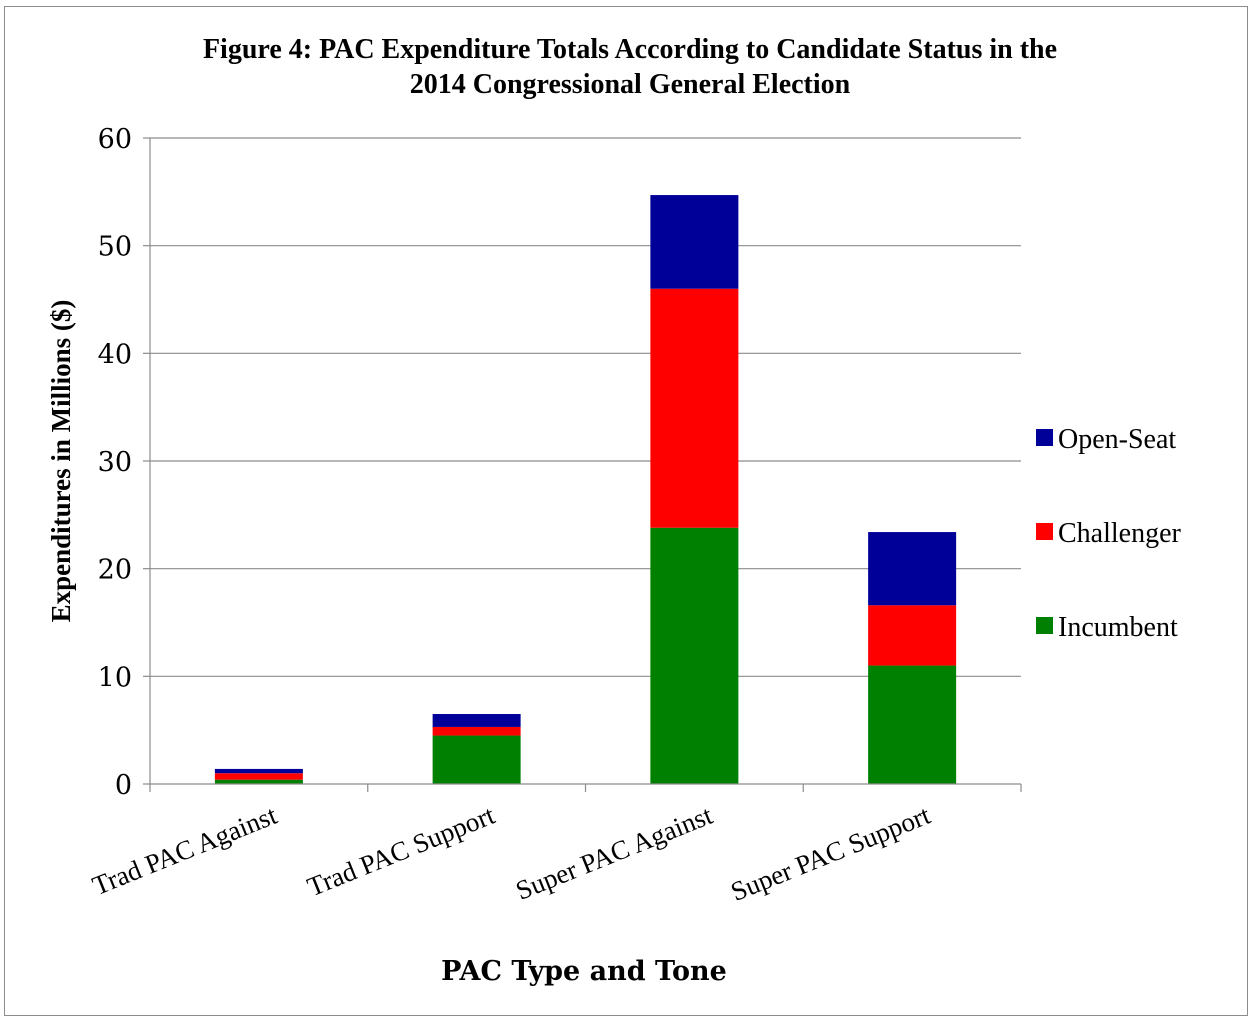 The height and width of the screenshot is (1018, 1252). Describe the element at coordinates (61, 461) in the screenshot. I see `y-axis-label: Expenditures in Millions ($)` at that location.